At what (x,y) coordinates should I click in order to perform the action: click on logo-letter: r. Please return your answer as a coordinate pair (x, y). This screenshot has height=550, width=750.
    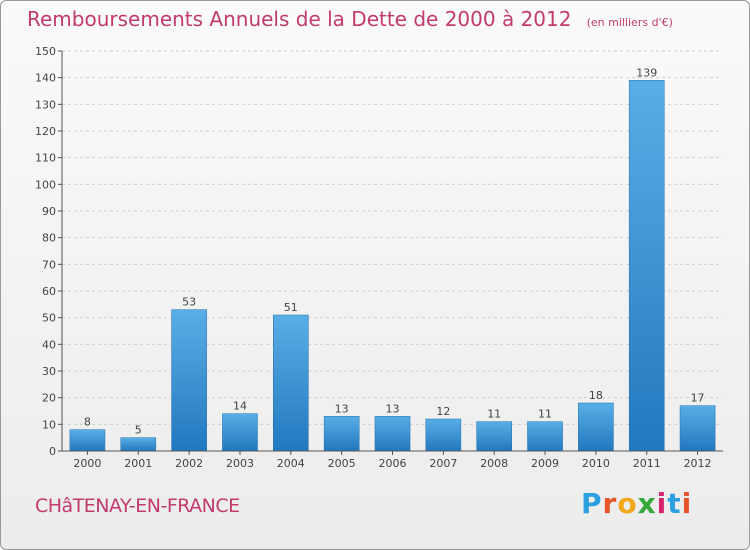
    Looking at the image, I should click on (610, 503).